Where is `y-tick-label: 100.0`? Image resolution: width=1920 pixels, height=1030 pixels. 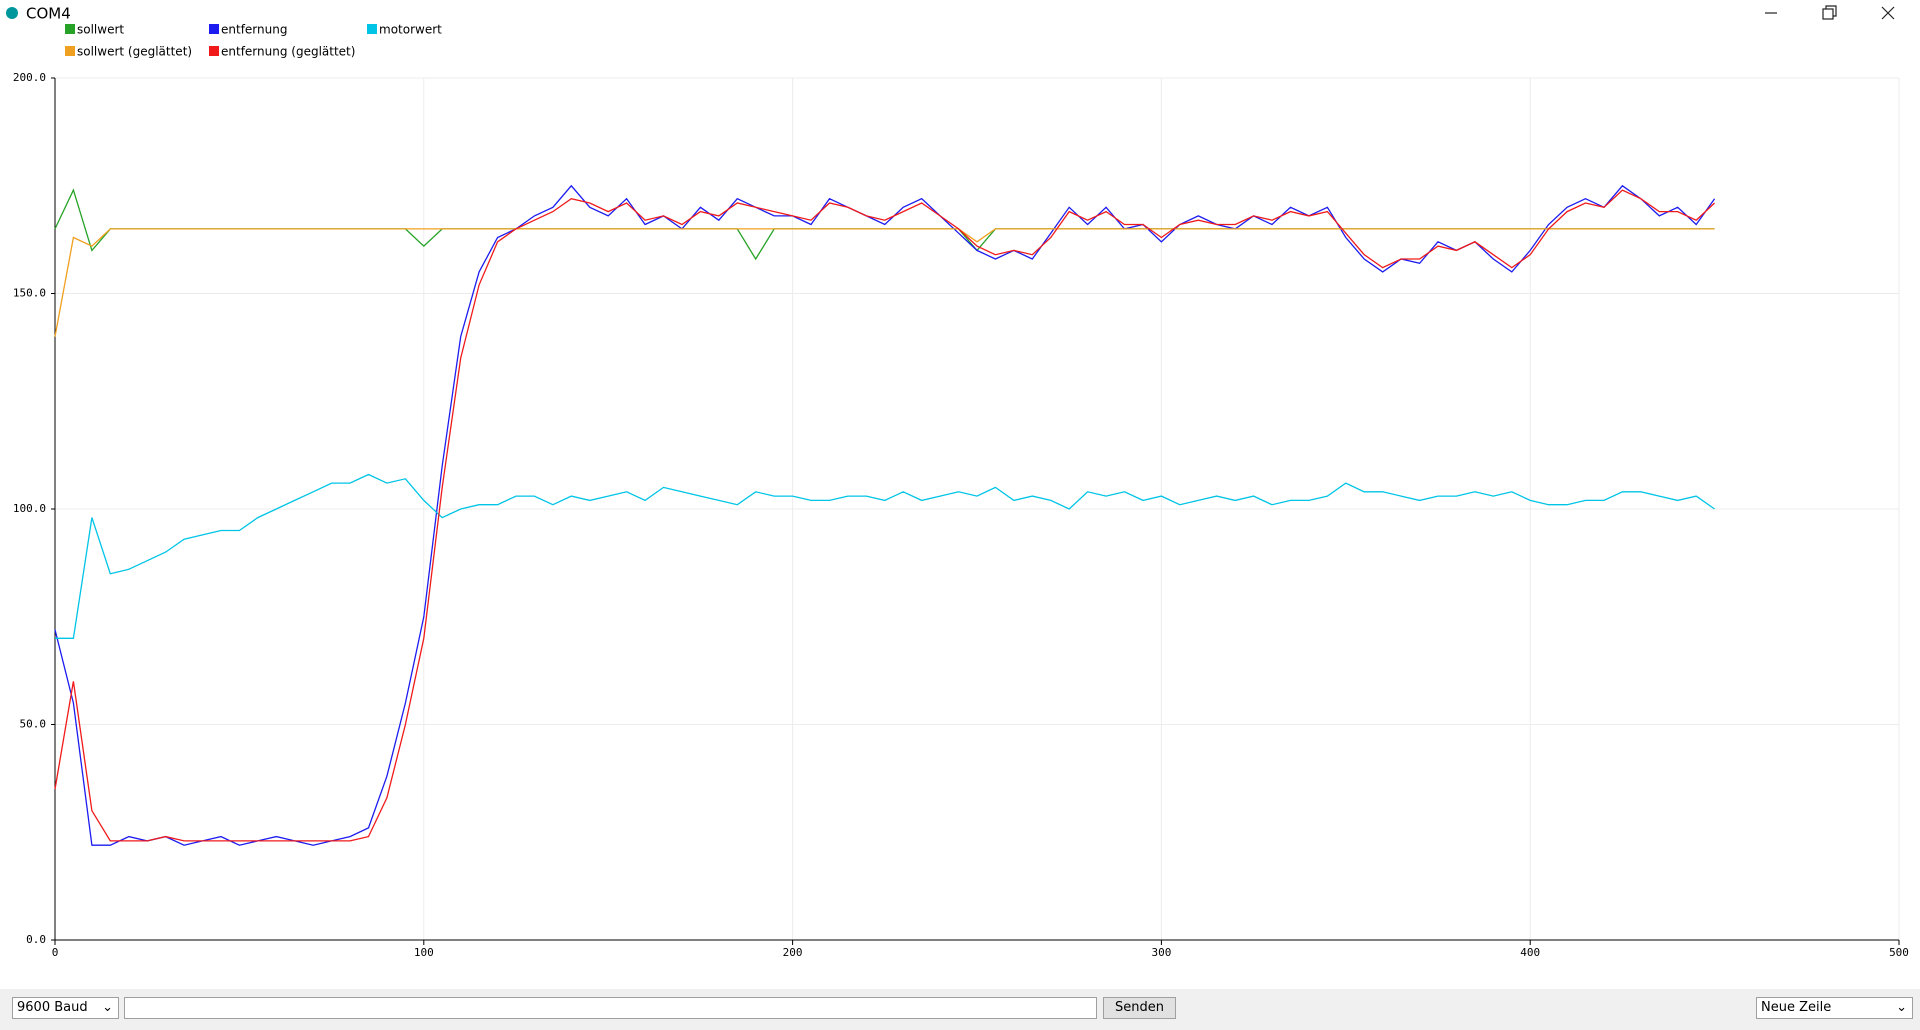
y-tick-label: 100.0 is located at coordinates (29, 508).